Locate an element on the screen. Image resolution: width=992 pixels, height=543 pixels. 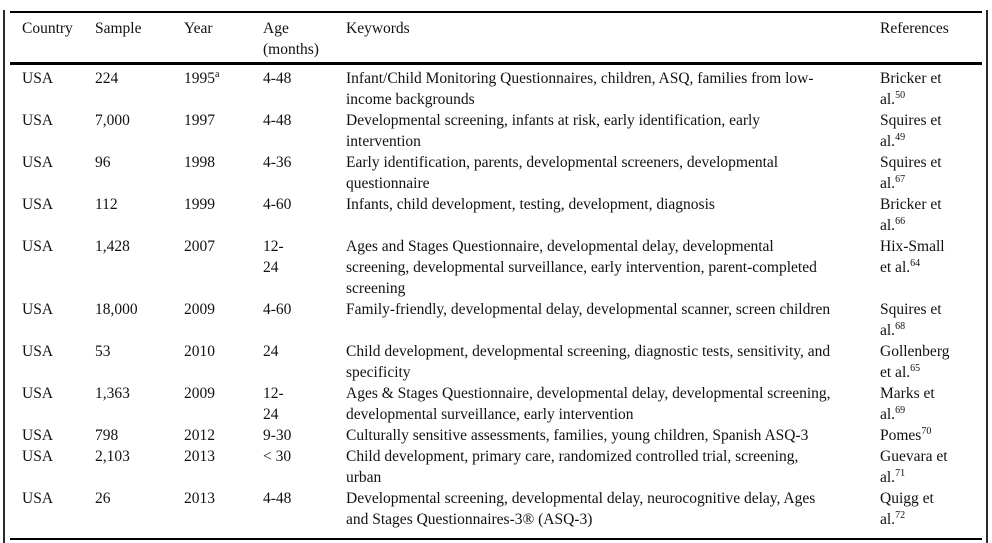
reference-number-superscript: 70 is located at coordinates (926, 431).